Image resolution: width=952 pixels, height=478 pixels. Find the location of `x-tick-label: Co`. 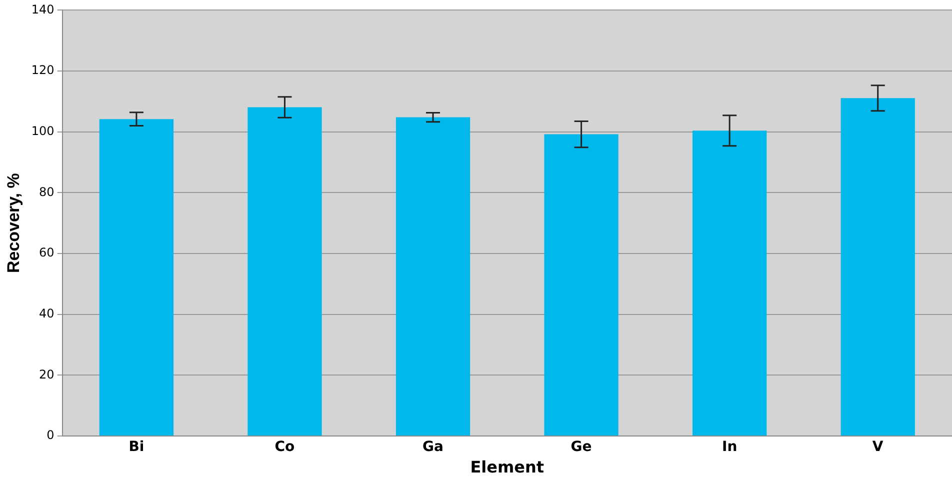

x-tick-label: Co is located at coordinates (285, 447).